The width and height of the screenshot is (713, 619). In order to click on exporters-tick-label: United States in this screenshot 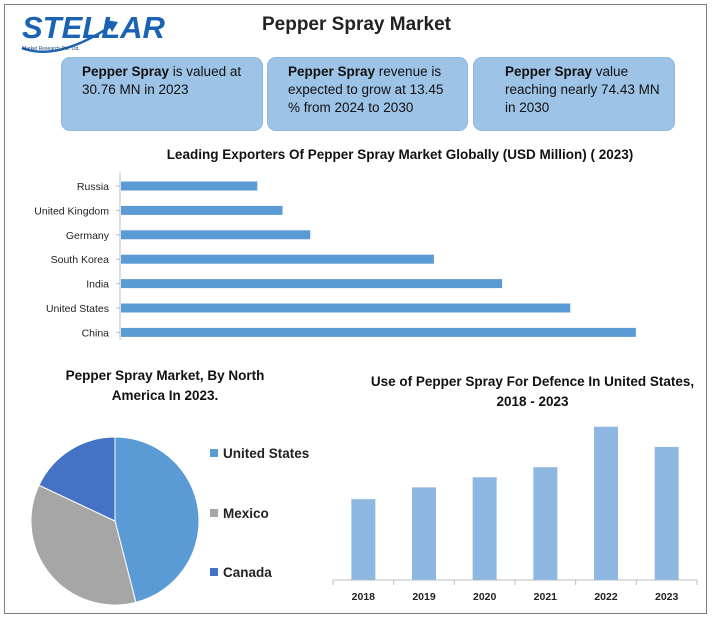, I will do `click(77, 309)`.